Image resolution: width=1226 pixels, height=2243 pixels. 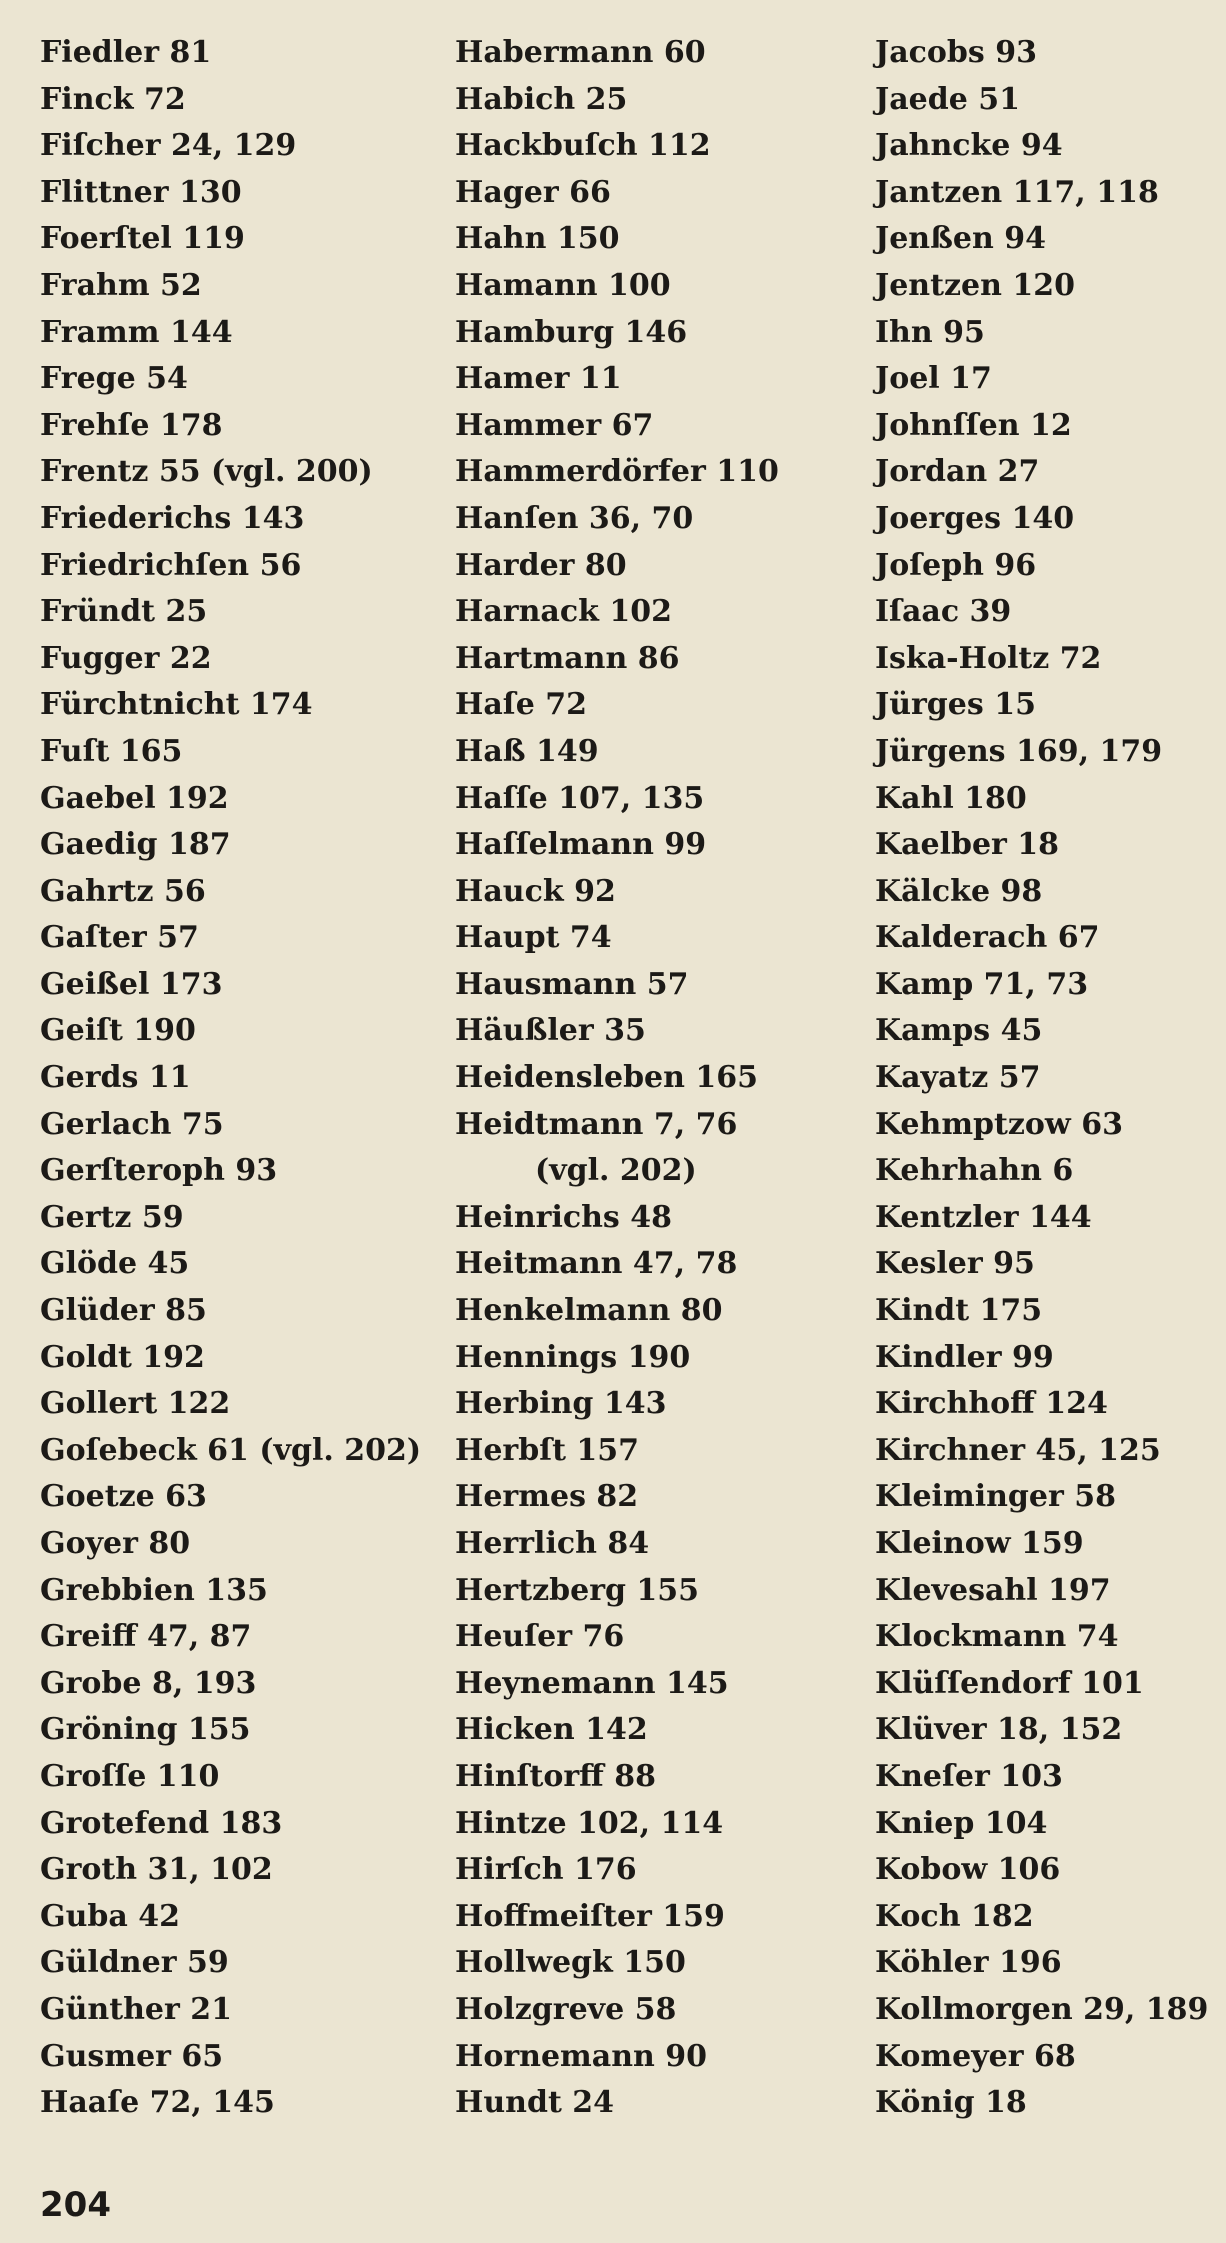 What do you see at coordinates (1042, 2009) in the screenshot?
I see `index-entry: Kollmorgen 29, 189` at bounding box center [1042, 2009].